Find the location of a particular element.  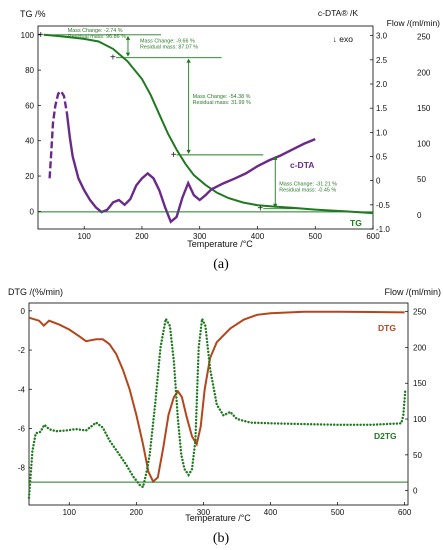

panel-a-caption: (a) is located at coordinates (221, 264).